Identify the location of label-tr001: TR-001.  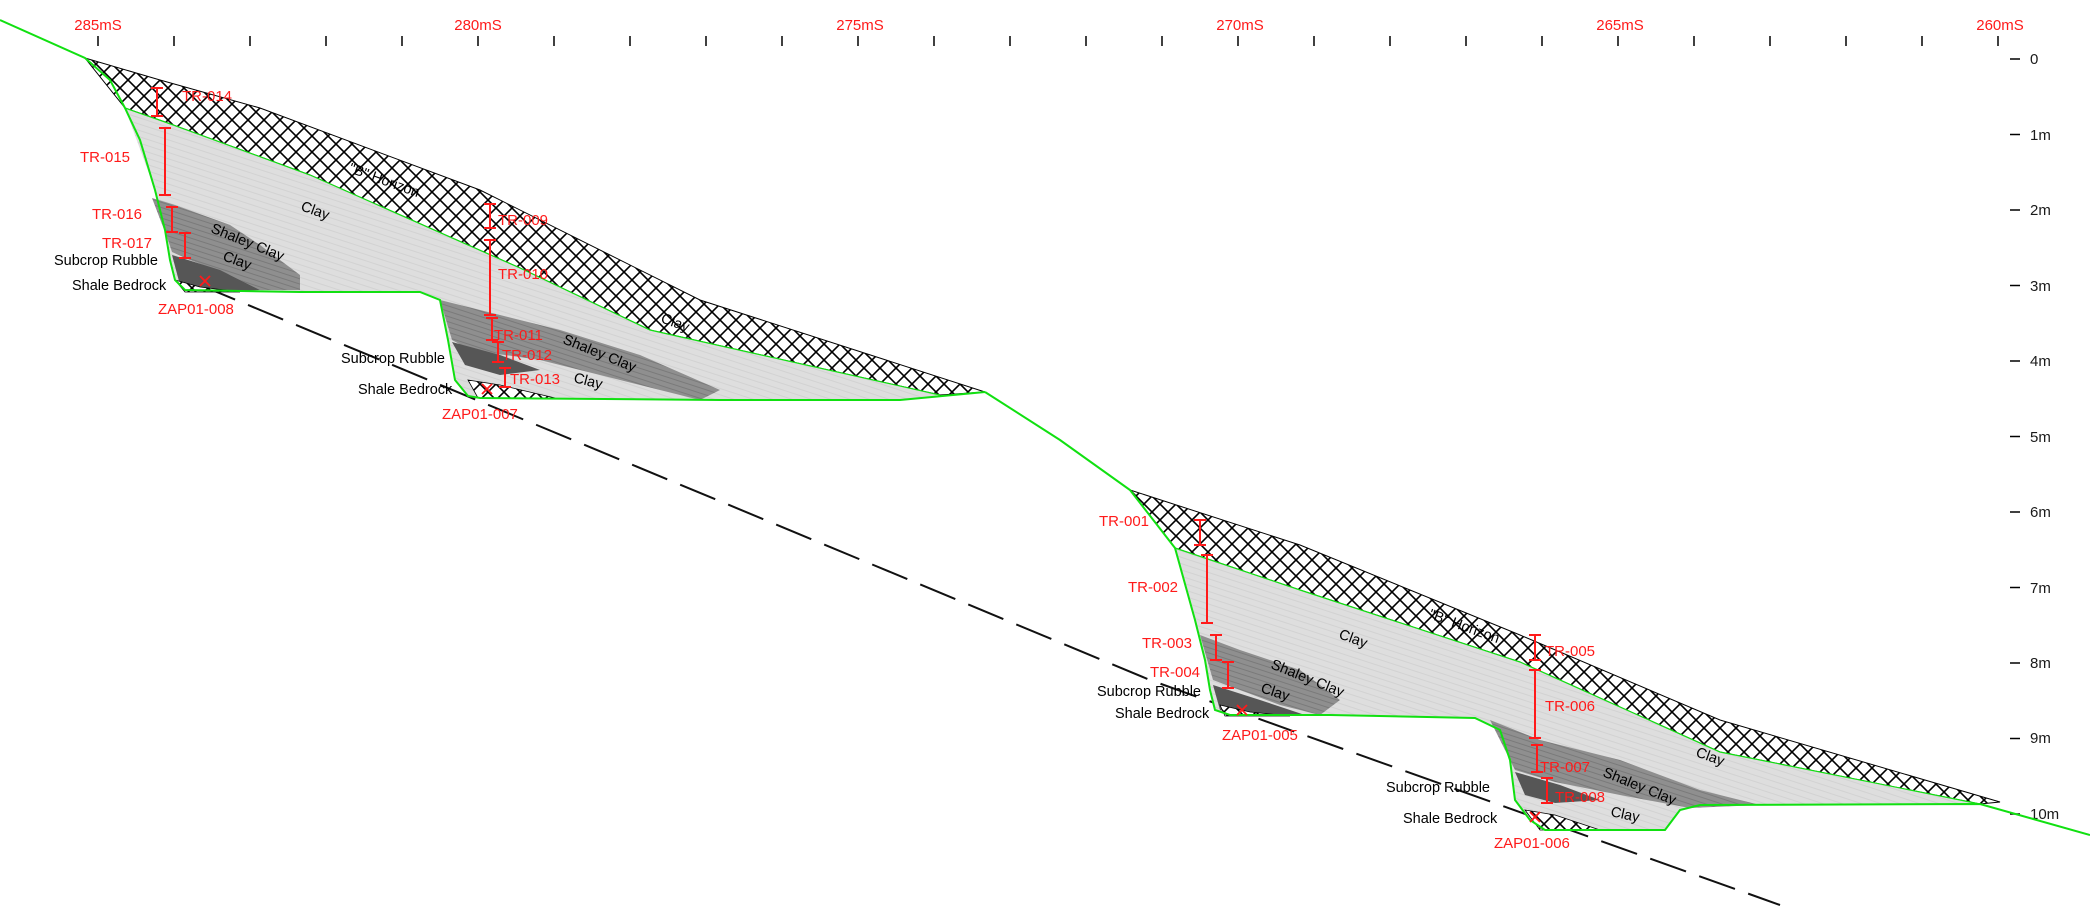
(1124, 521).